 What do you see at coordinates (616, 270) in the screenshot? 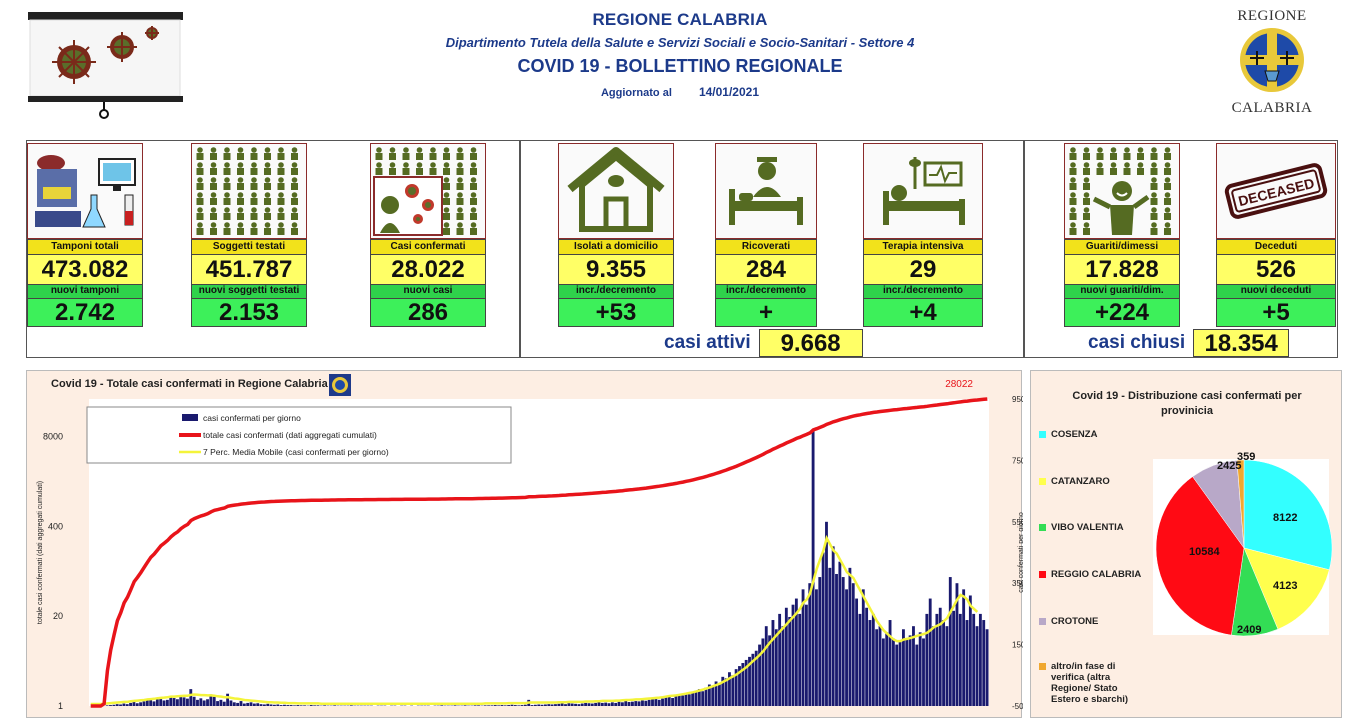
I see `kpi-value: 9.355` at bounding box center [616, 270].